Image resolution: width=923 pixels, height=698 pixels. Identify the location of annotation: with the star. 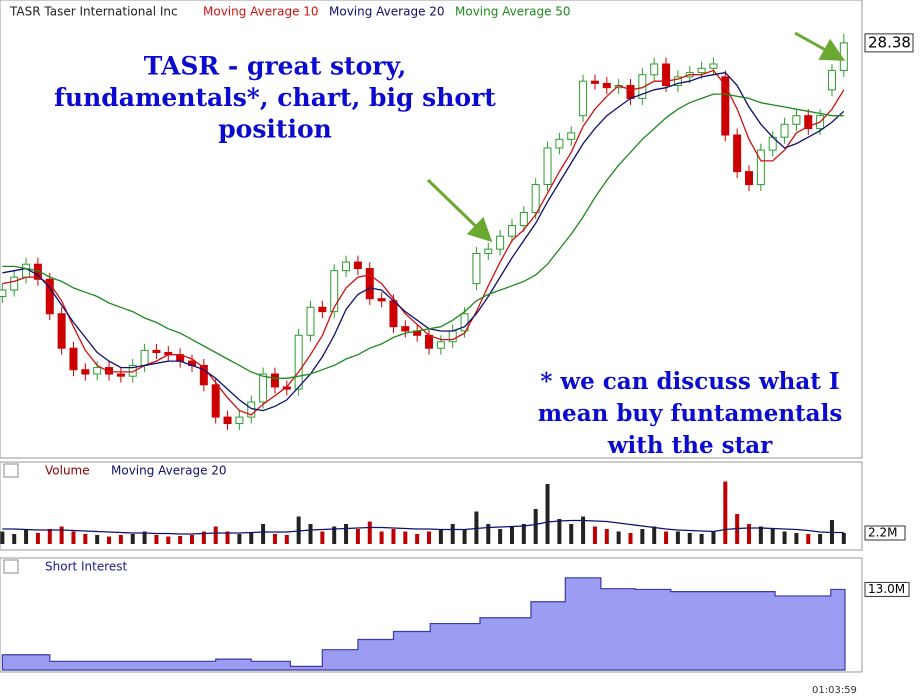
(690, 445).